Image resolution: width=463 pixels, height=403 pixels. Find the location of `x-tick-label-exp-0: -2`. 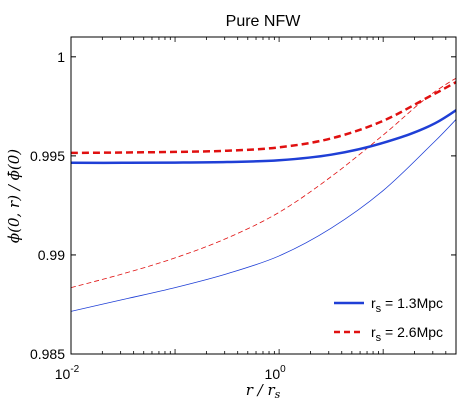

x-tick-label-exp-0: -2 is located at coordinates (74, 369).